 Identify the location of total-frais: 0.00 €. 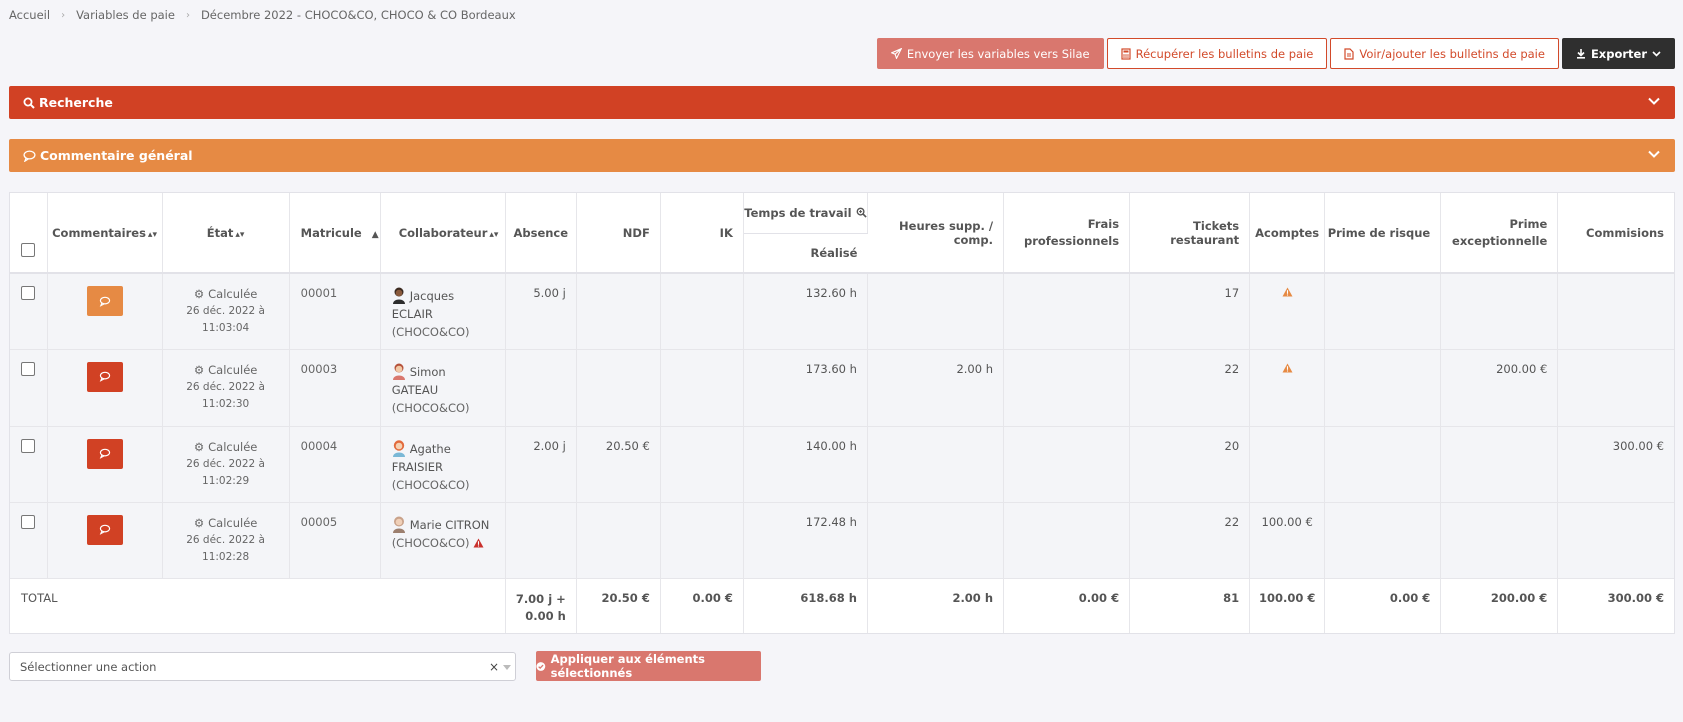
(1067, 605).